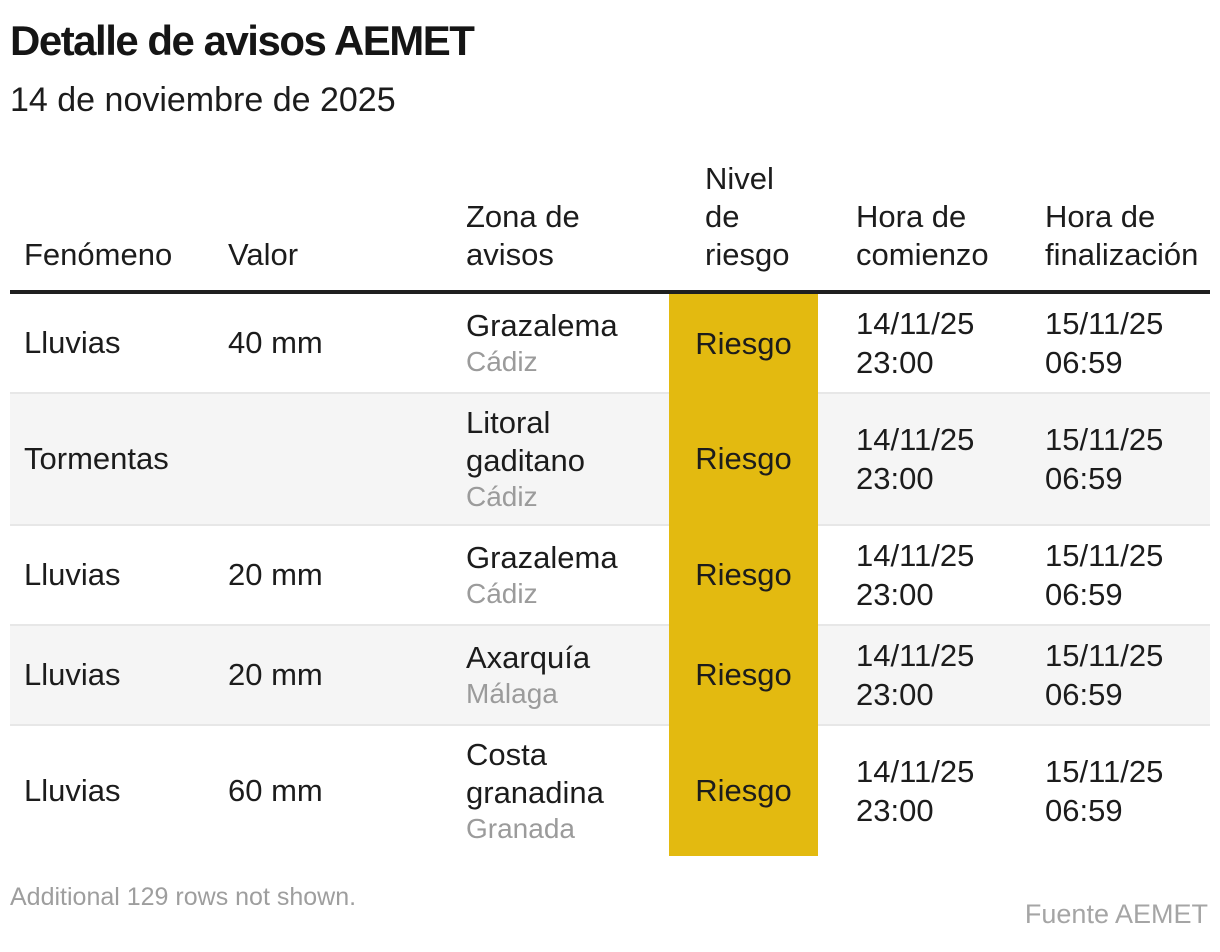 This screenshot has height=952, width=1220. What do you see at coordinates (936, 227) in the screenshot?
I see `column-header-hora-de-comienzo: Hora de comienzo` at bounding box center [936, 227].